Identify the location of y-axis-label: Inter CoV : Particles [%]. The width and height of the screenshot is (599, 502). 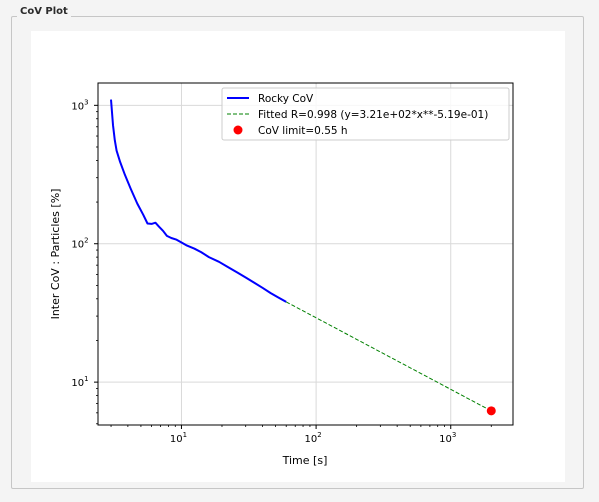
(55, 254).